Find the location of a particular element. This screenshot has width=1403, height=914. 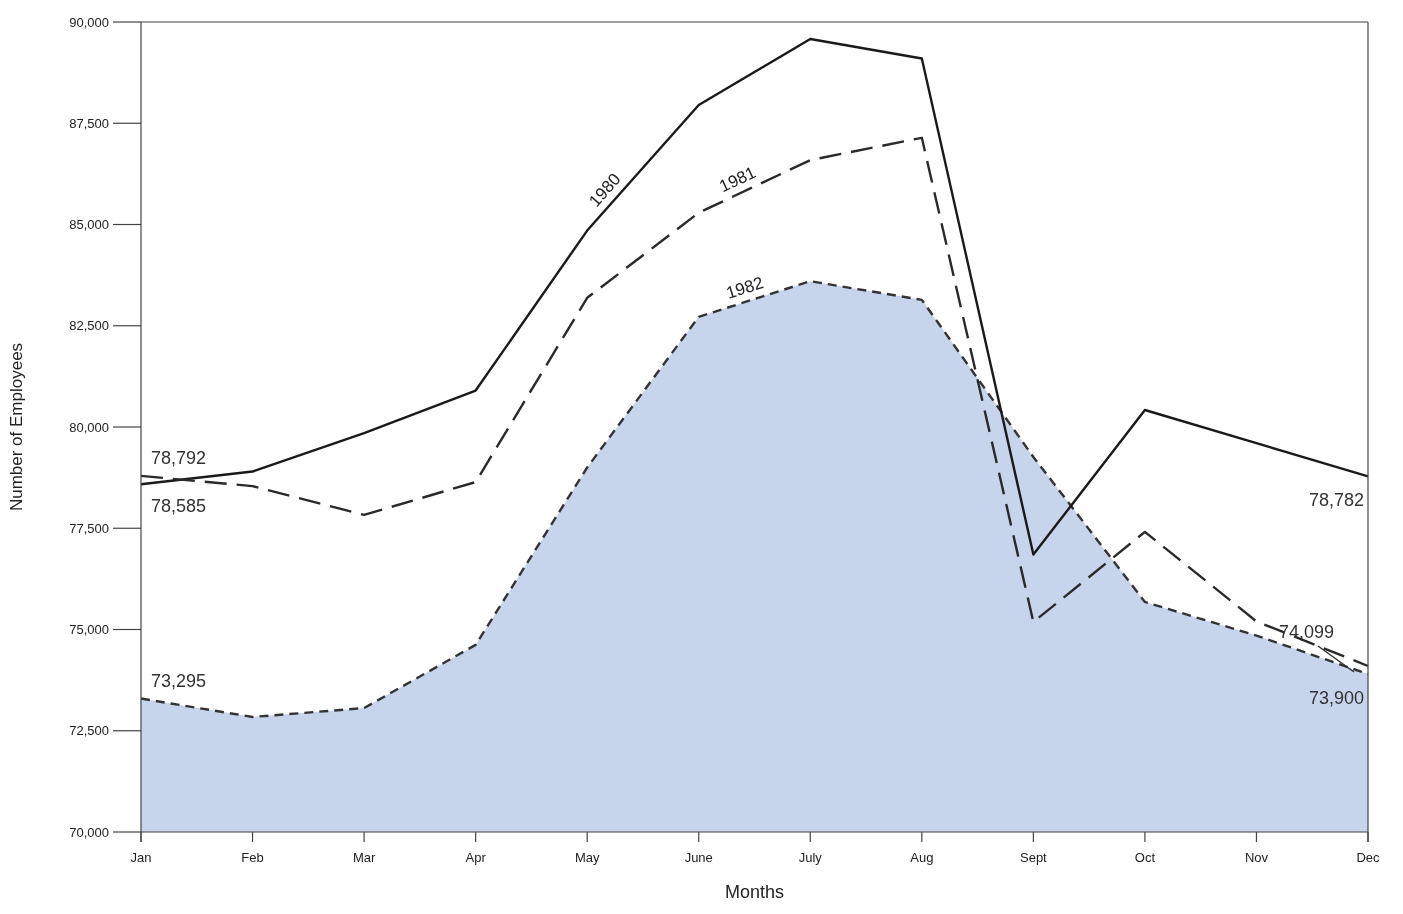

text: 1981 is located at coordinates (737, 179).